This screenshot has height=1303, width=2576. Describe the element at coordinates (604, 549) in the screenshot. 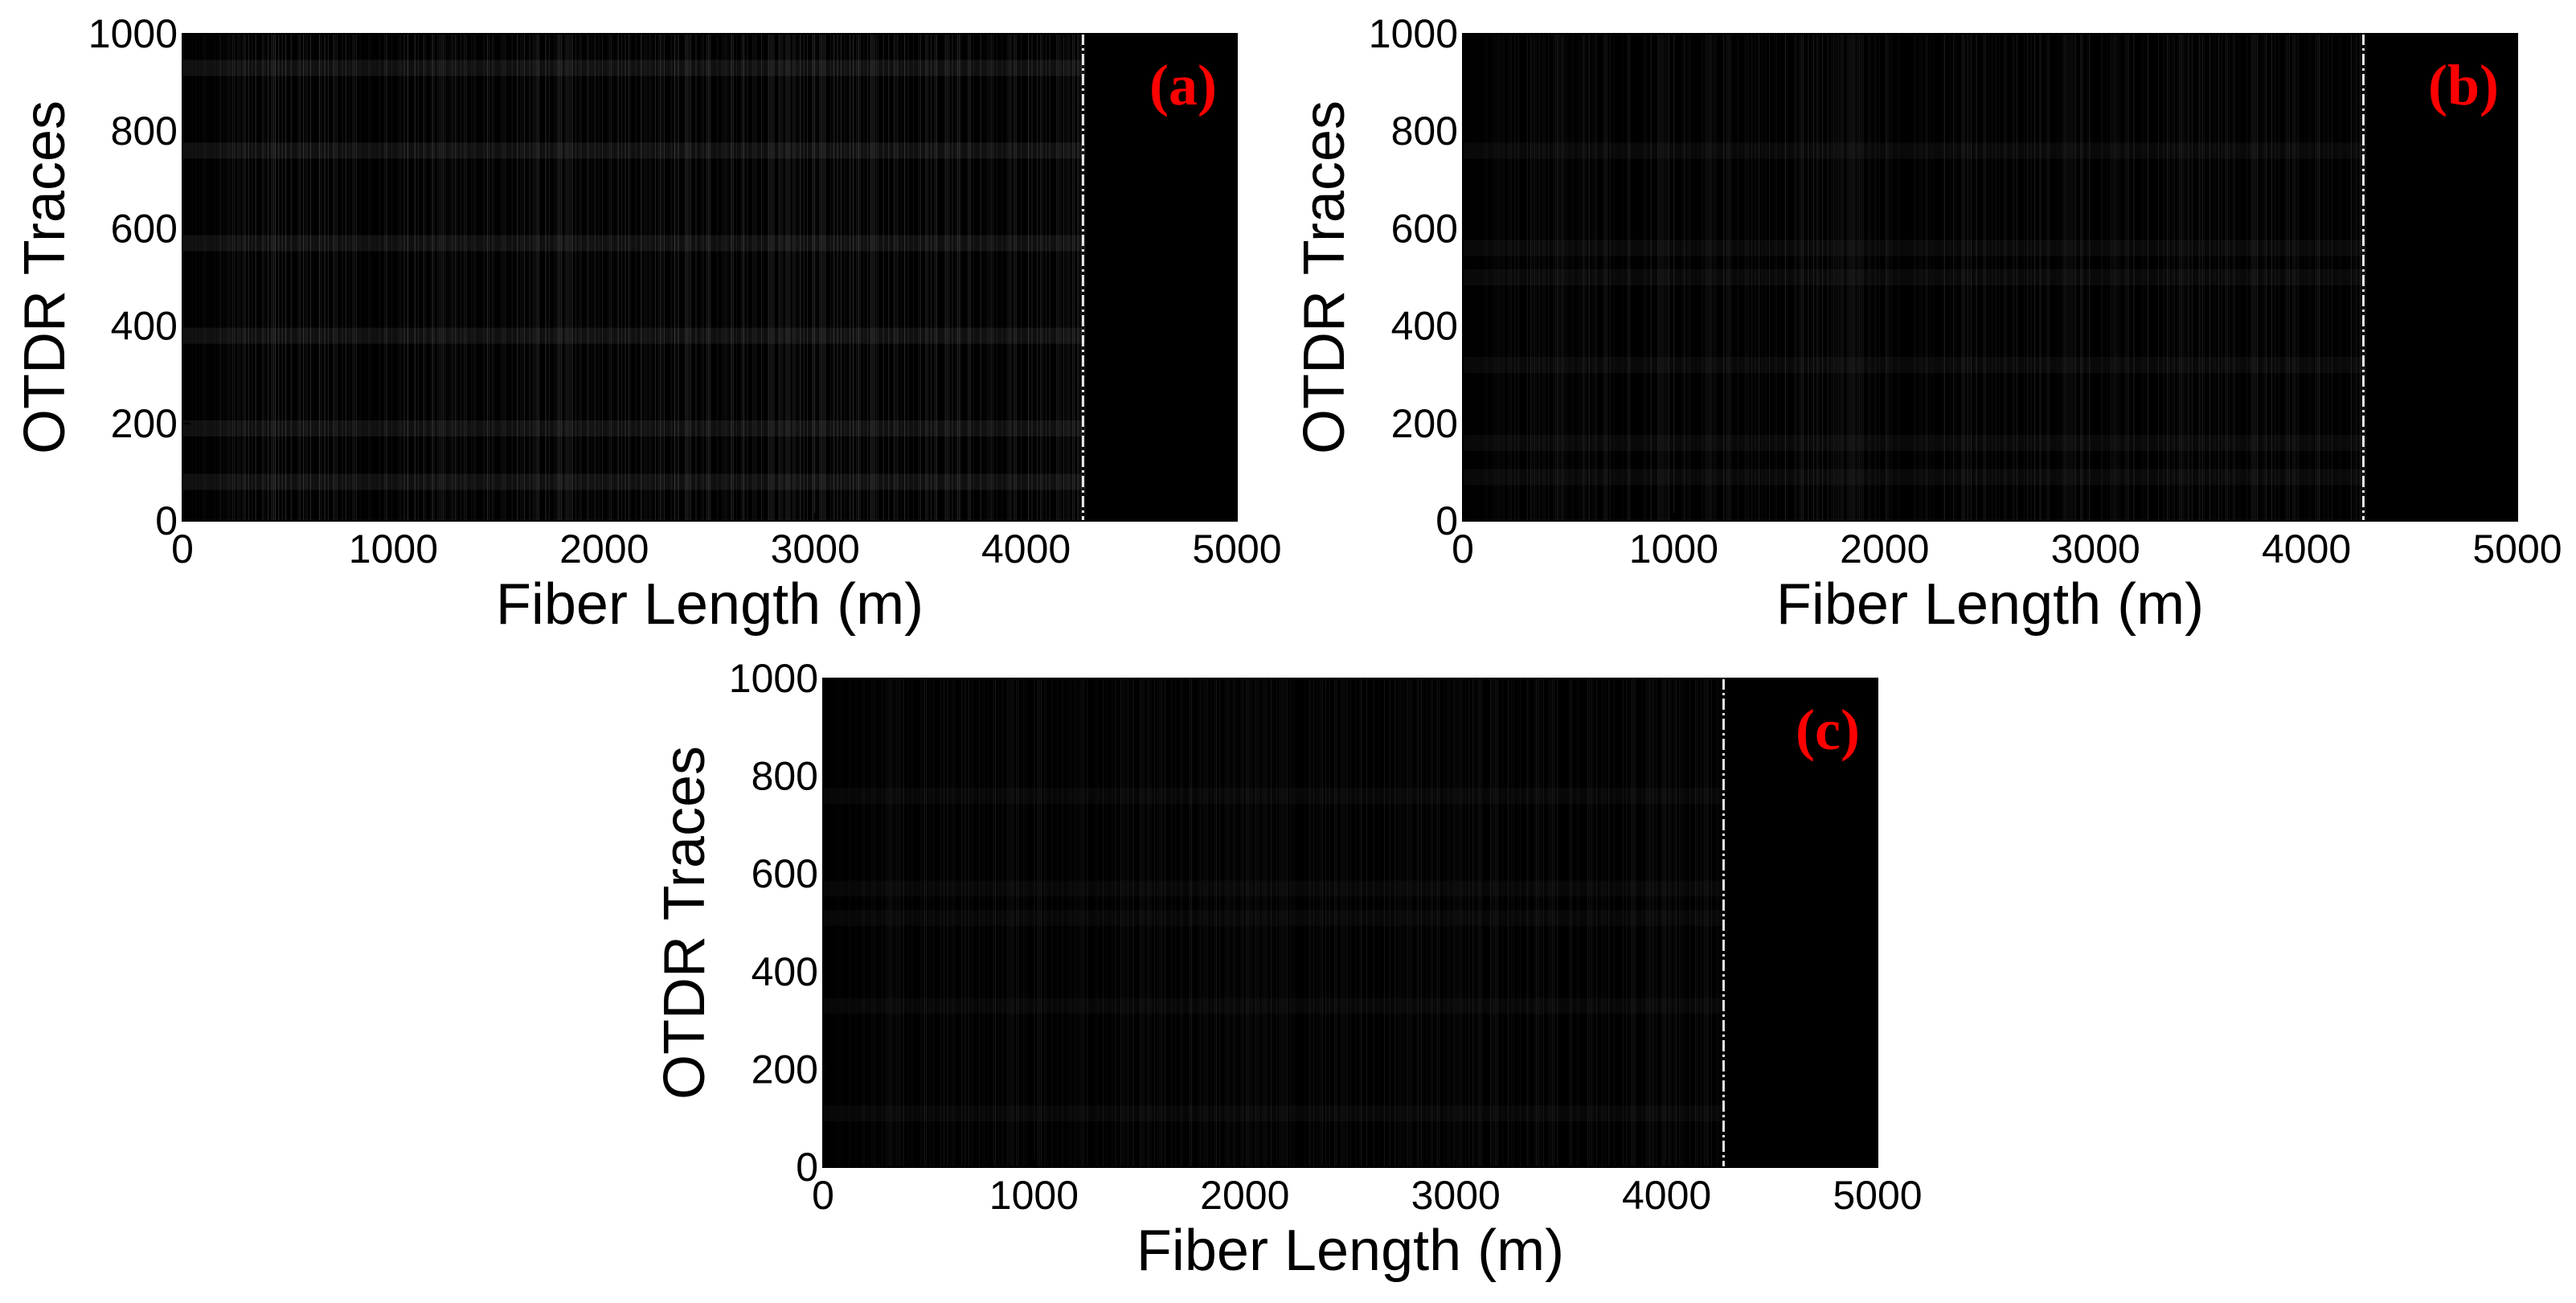

I see `x-tick-label-a: 2000` at that location.